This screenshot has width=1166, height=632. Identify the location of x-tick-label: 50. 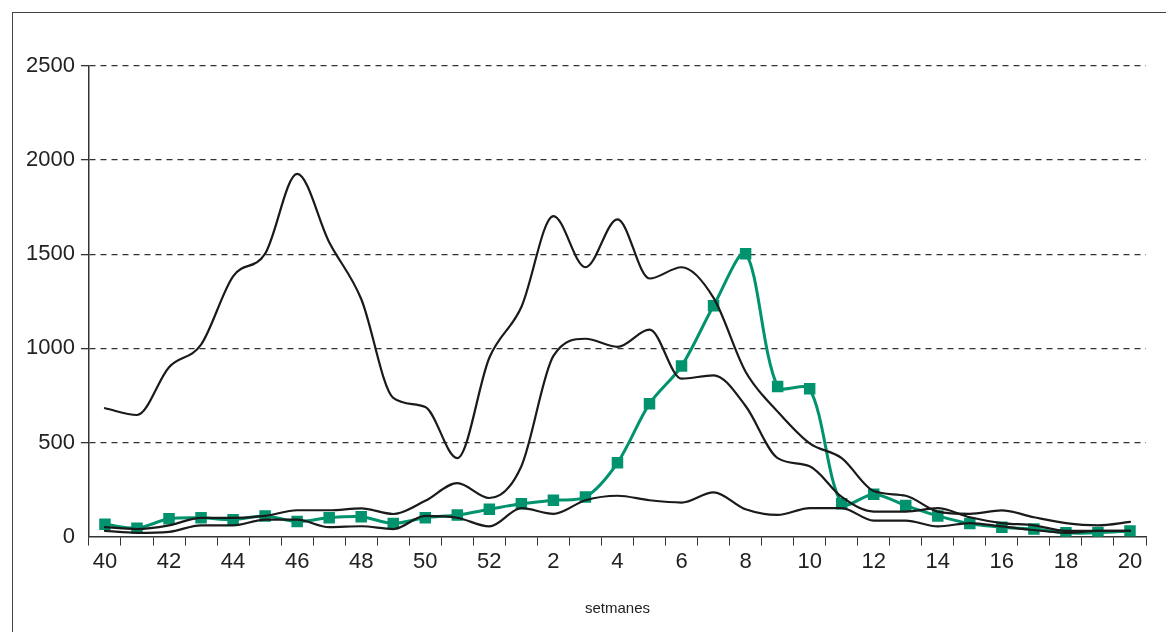
(425, 560).